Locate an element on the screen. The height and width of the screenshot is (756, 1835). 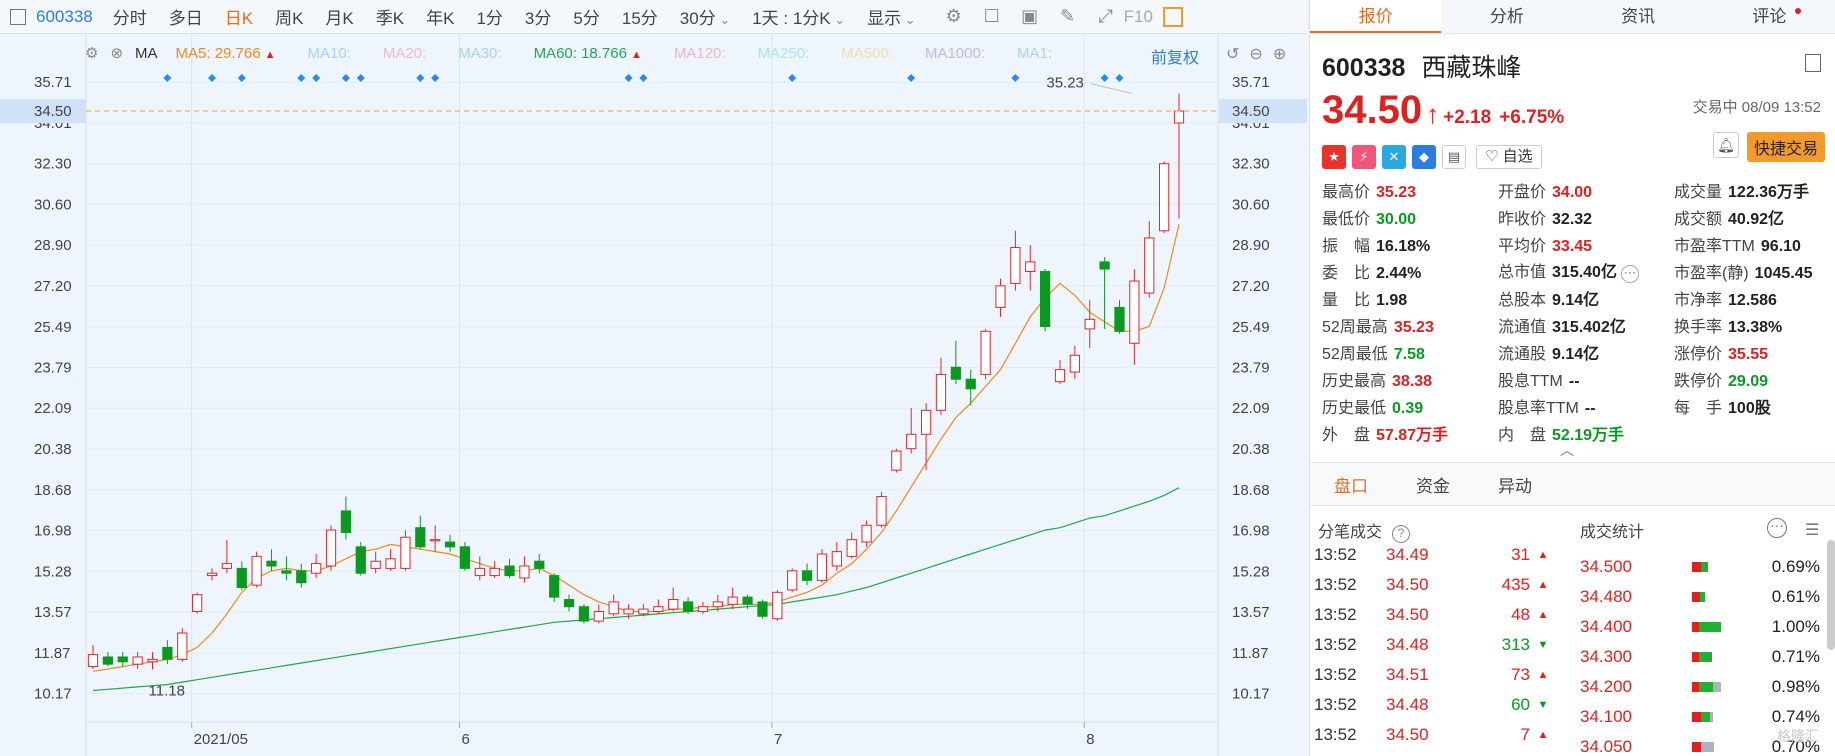
period-7: 年K is located at coordinates (440, 18).